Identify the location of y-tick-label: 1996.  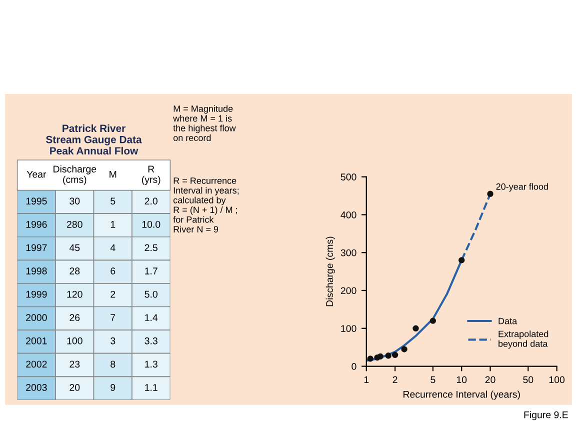
(36, 224).